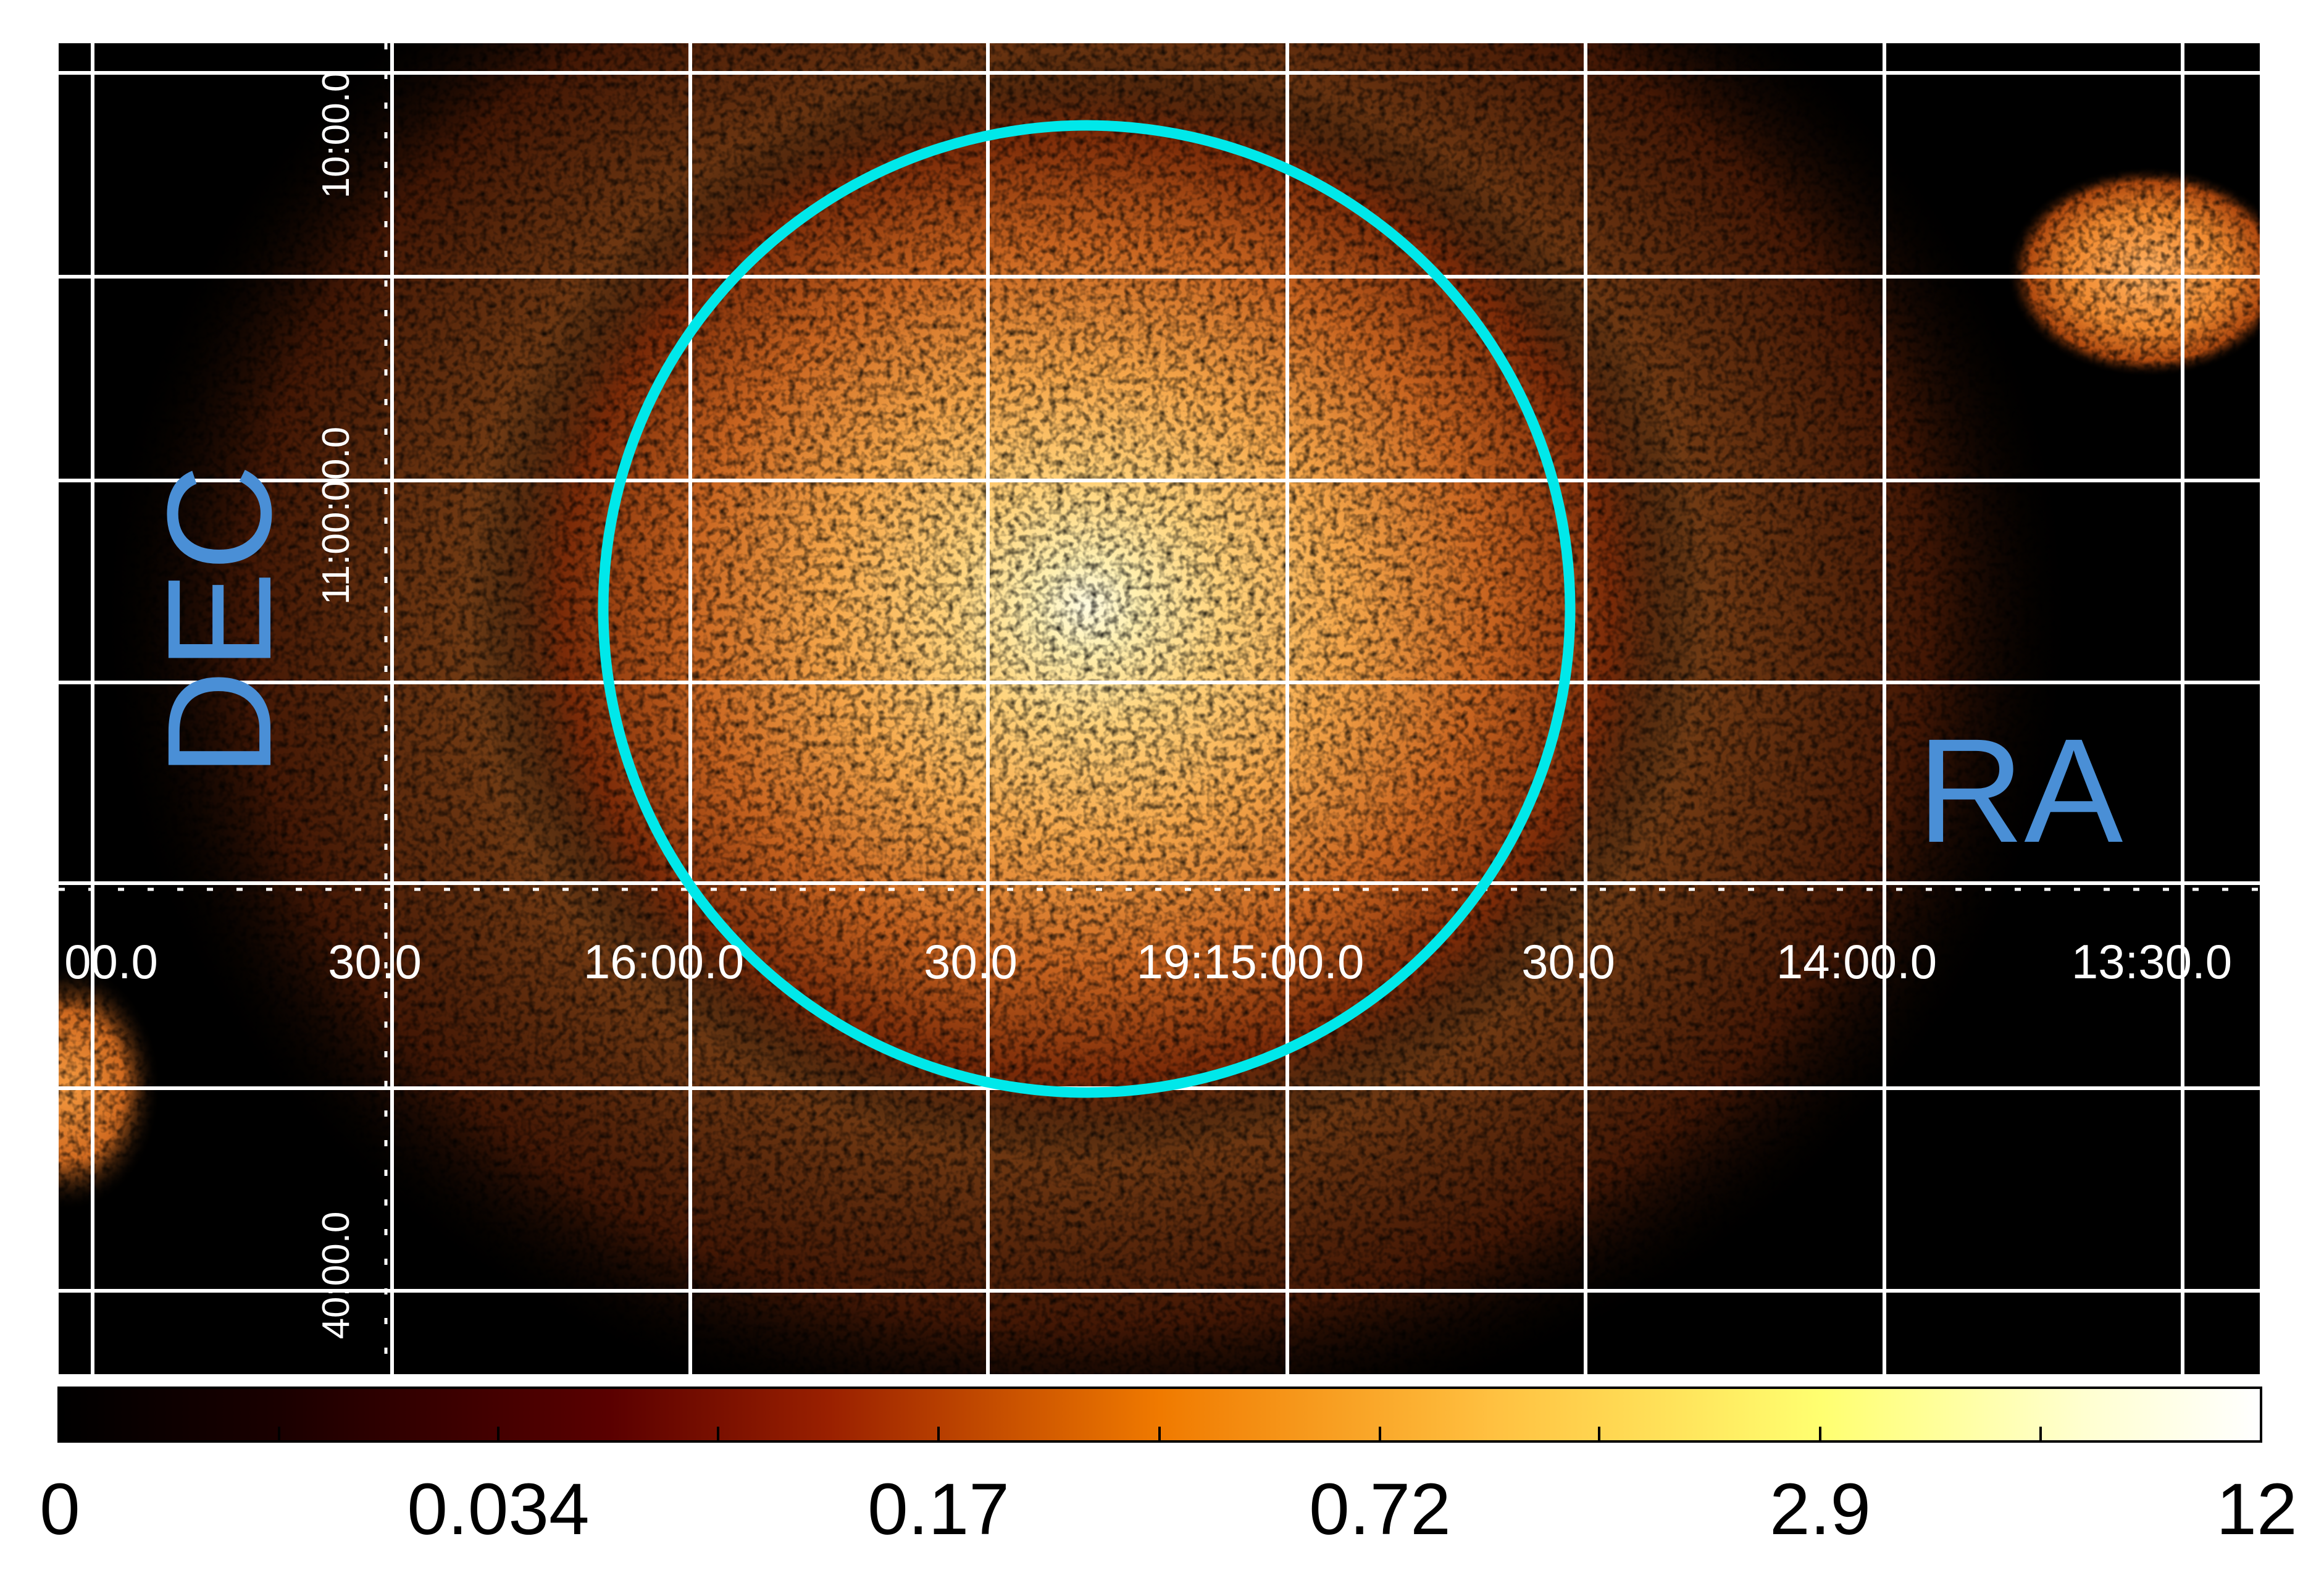 The image size is (2324, 1586). Describe the element at coordinates (664, 961) in the screenshot. I see `ra-tick-label: 16:00.0` at that location.